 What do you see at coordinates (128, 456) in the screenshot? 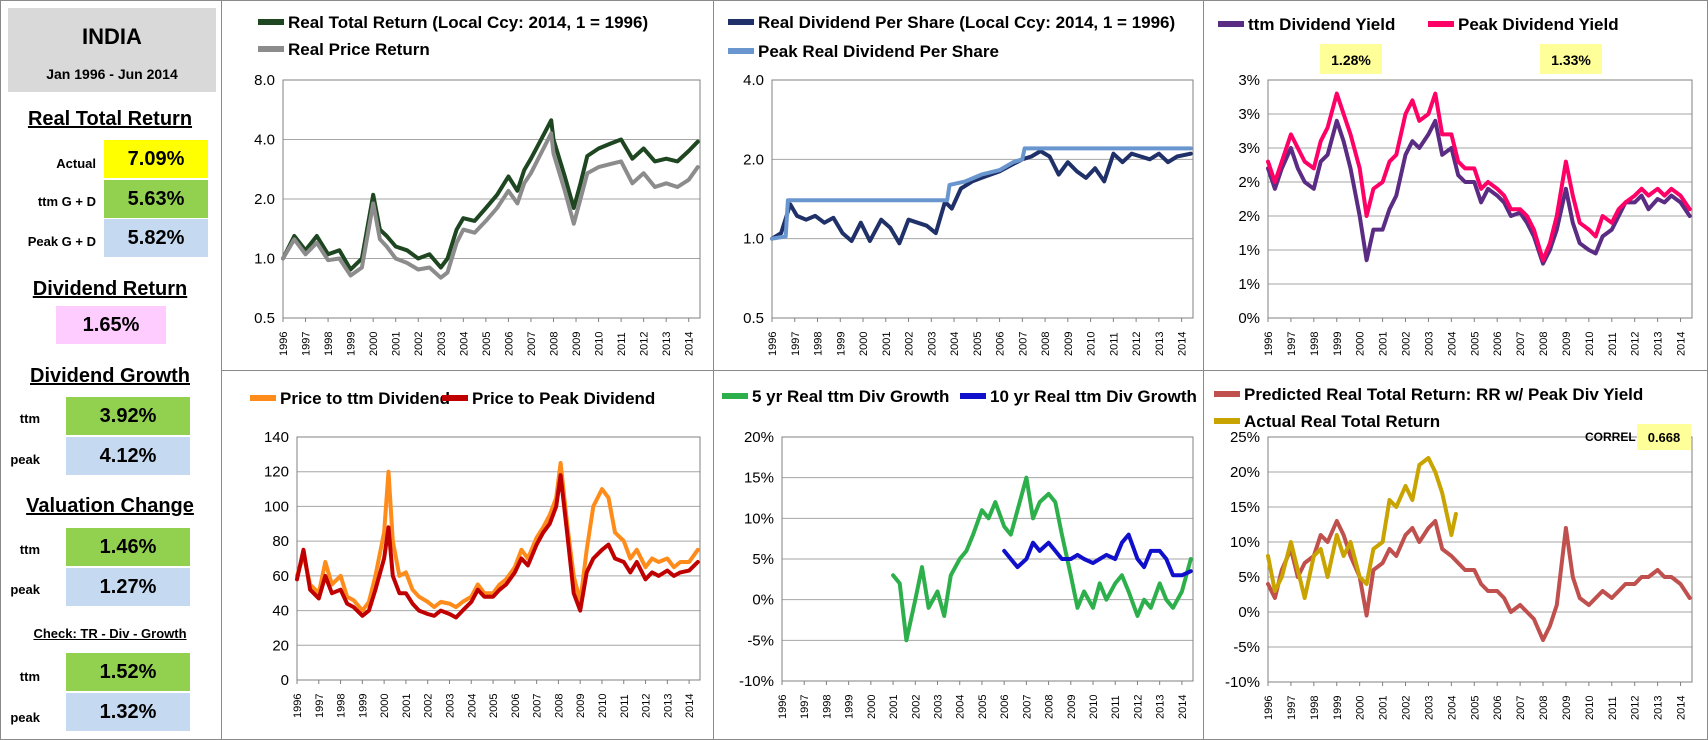
I see `dividend-growth-peak-value: 4.12%` at bounding box center [128, 456].